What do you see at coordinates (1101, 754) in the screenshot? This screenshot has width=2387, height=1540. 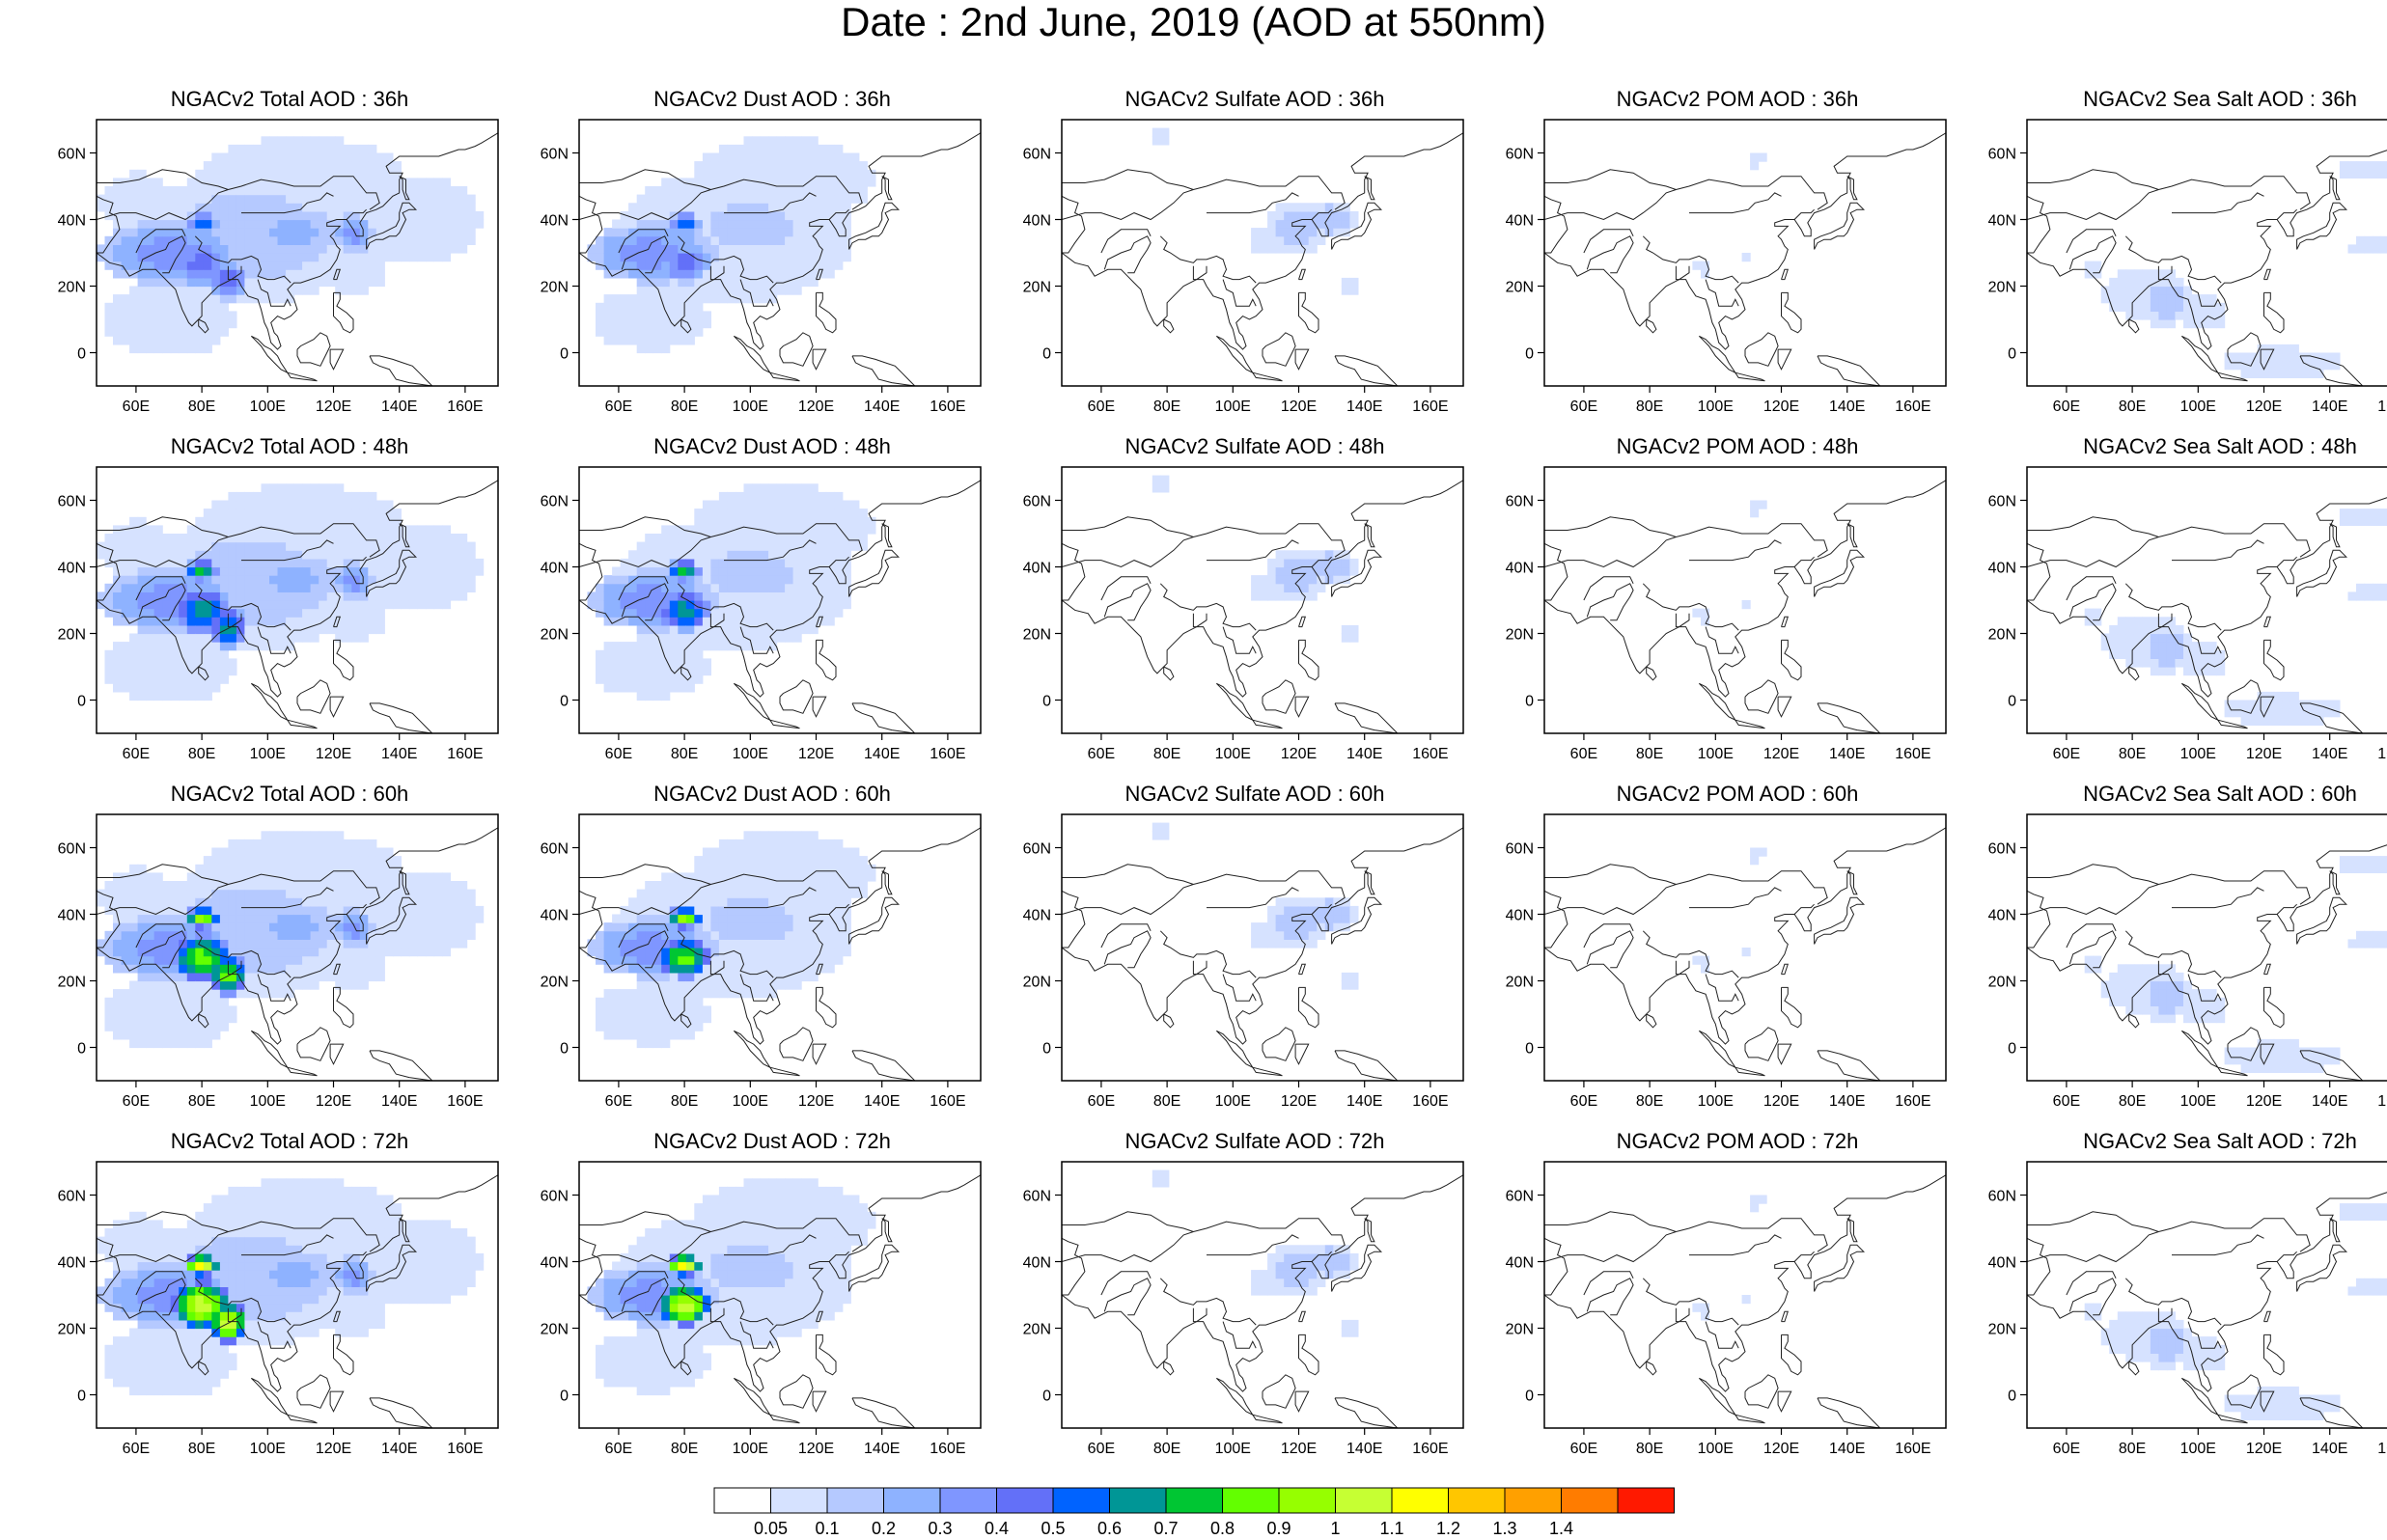 I see `x-tick-label: 60E` at bounding box center [1101, 754].